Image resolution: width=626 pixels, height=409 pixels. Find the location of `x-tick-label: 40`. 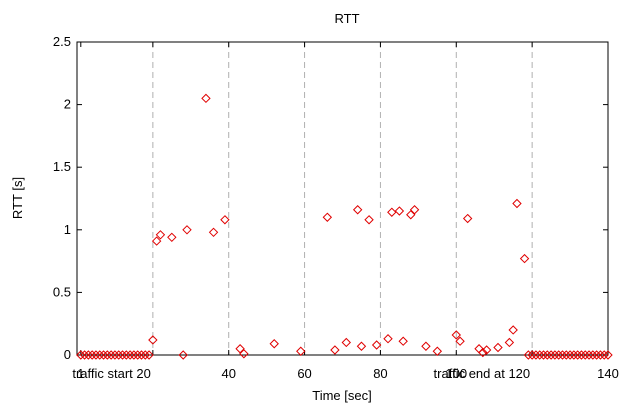

x-tick-label: 40 is located at coordinates (228, 373).